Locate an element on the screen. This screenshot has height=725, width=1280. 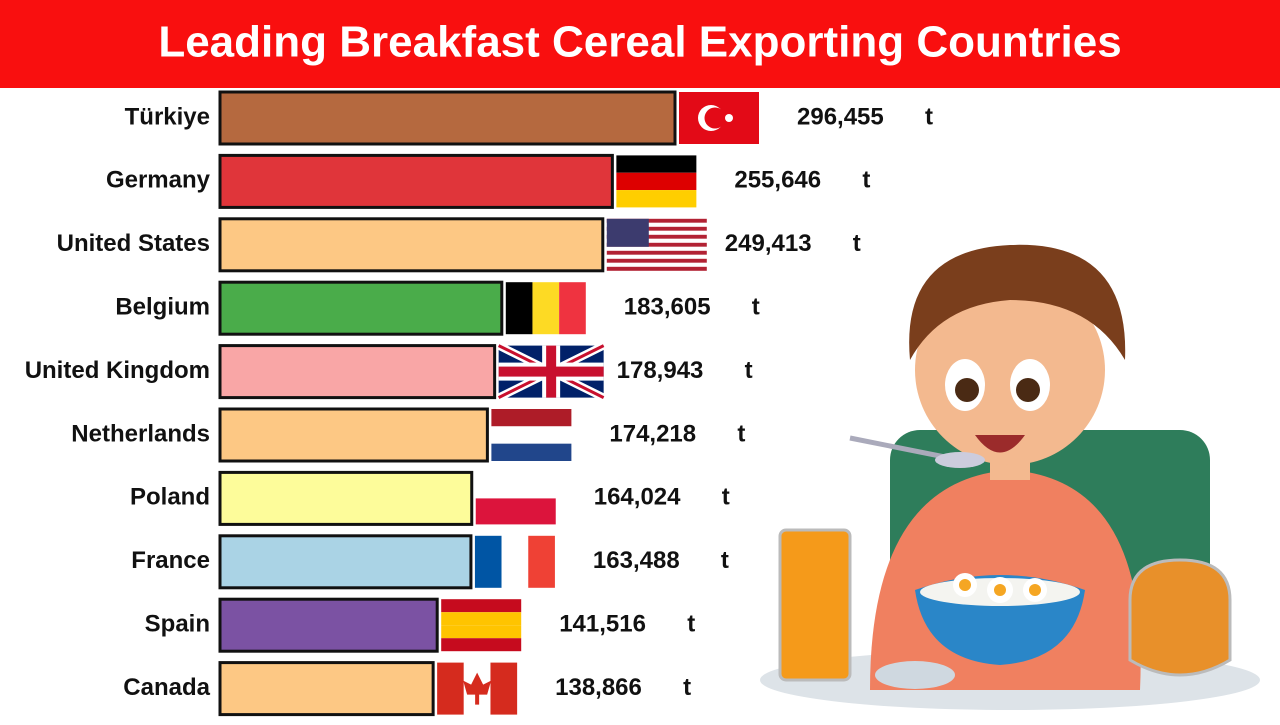
value-label: 174,218 is located at coordinates (652, 433).